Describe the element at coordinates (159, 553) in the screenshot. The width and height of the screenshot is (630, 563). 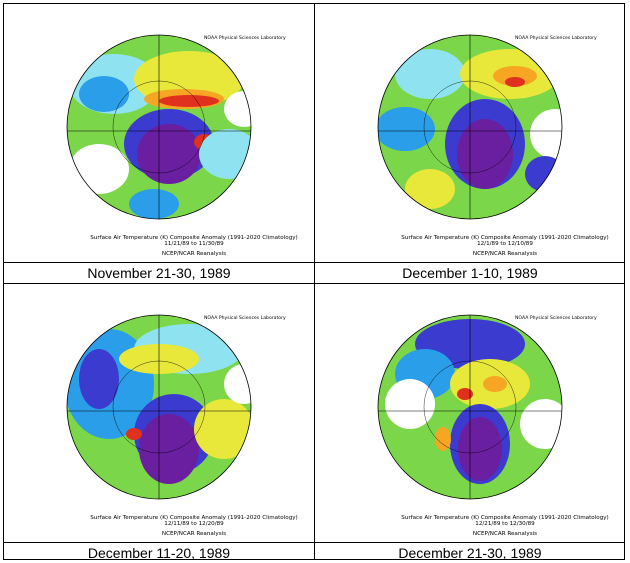
I see `caption-panel-3: December 11-20, 1989` at that location.